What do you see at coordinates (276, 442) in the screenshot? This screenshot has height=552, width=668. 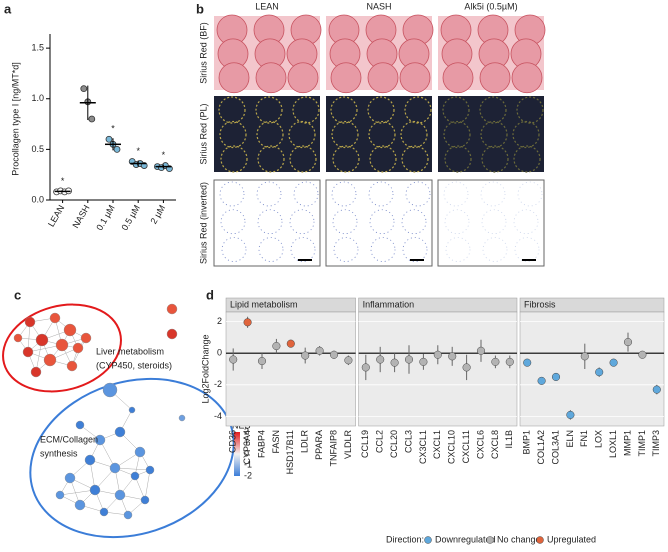 I see `x-tick-label: FASN` at bounding box center [276, 442].